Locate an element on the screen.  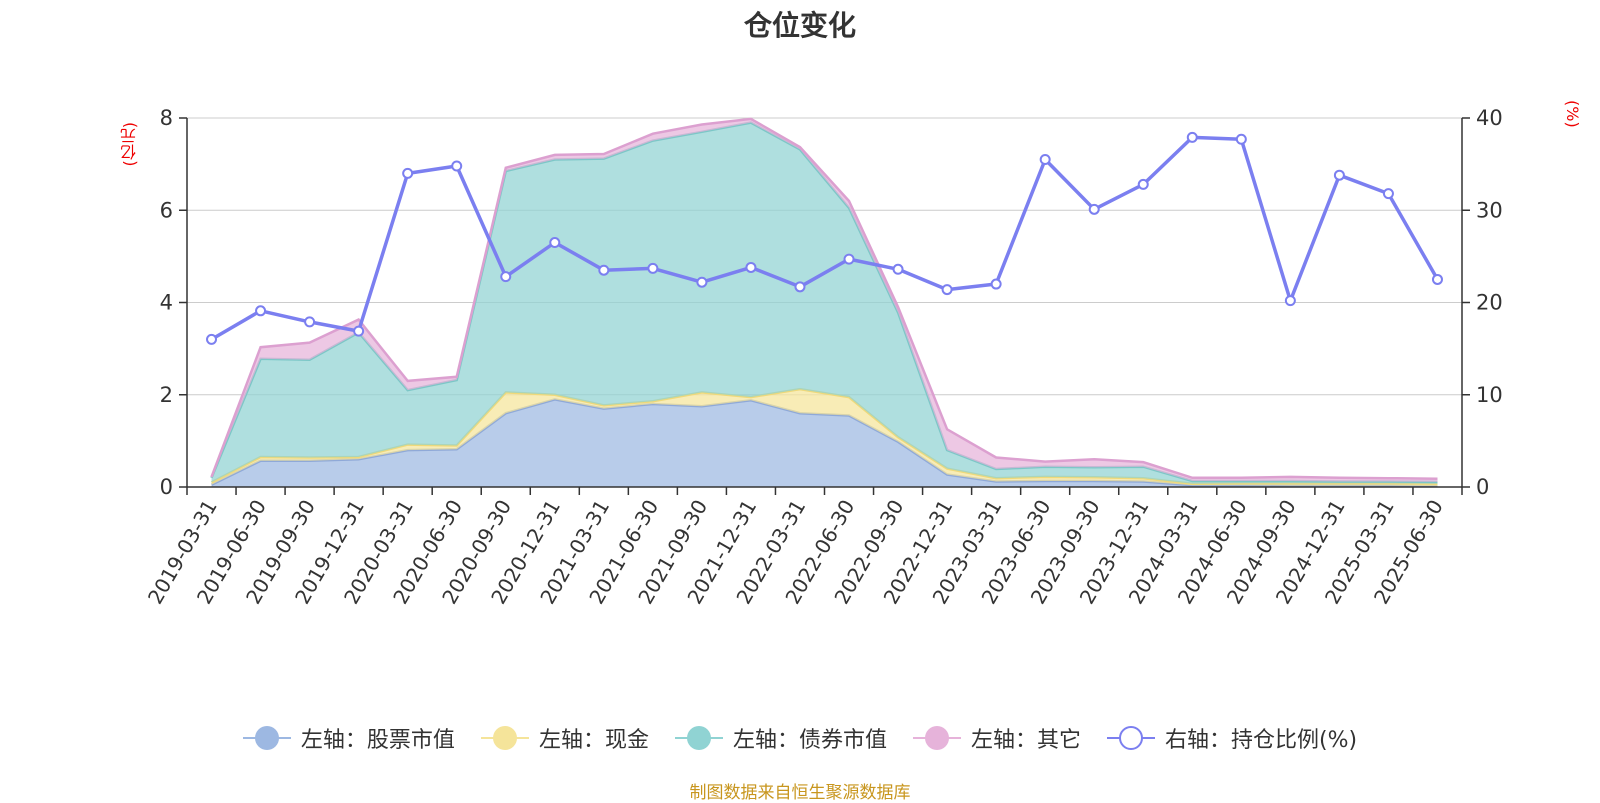
chart-legend: 左轴：股票市值 左轴：现金 左轴：债券市值 左轴：其它 右轴：持仓比例(%) is located at coordinates (800, 738).